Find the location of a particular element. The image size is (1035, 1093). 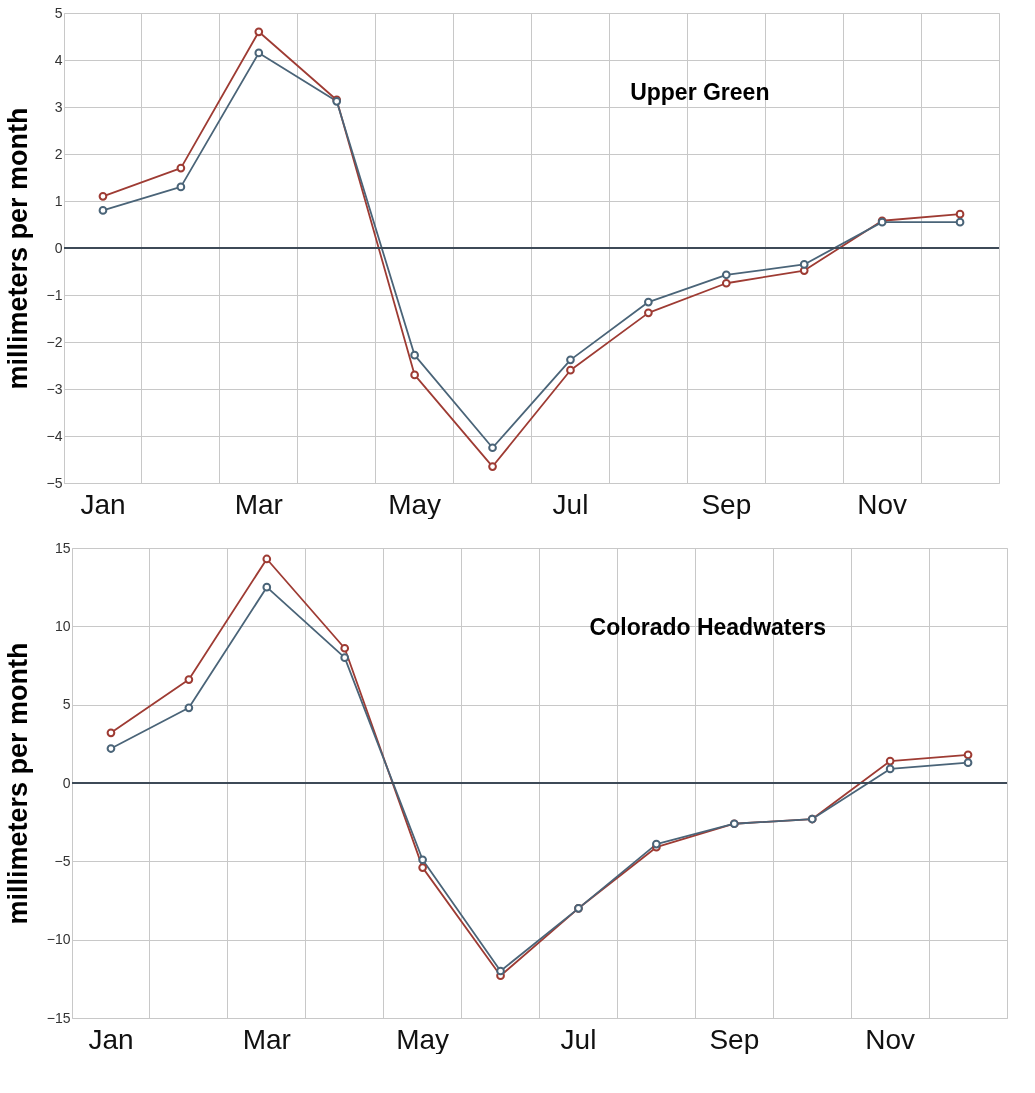

y-tick-label: 4 is located at coordinates (58, 59).